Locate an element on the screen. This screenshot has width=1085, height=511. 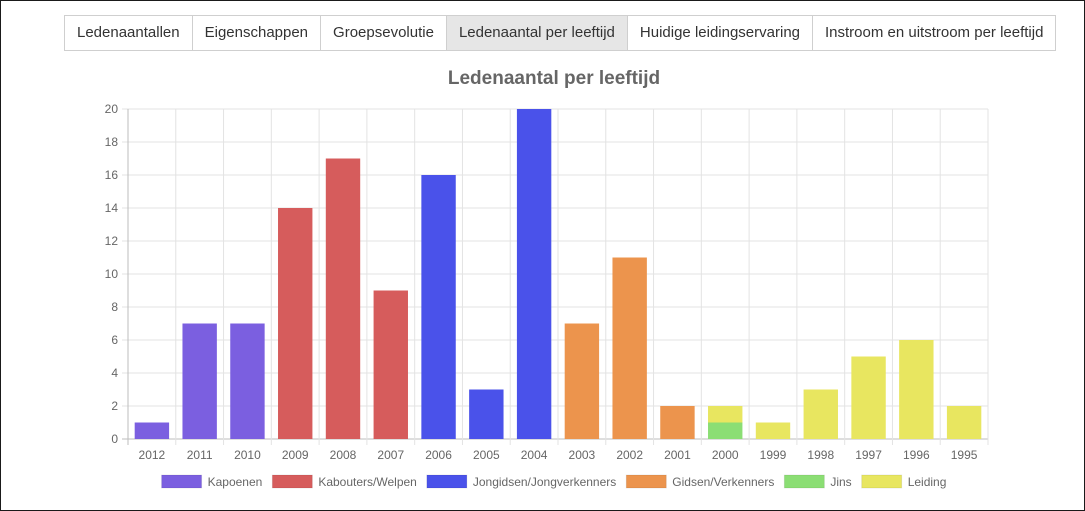
bar-kapoenen-2011 is located at coordinates (199, 381).